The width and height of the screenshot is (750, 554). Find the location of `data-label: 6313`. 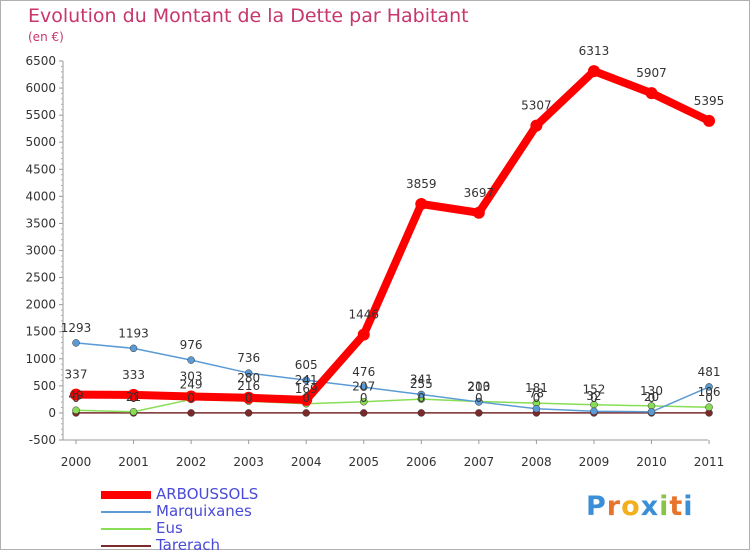

data-label: 6313 is located at coordinates (594, 51).